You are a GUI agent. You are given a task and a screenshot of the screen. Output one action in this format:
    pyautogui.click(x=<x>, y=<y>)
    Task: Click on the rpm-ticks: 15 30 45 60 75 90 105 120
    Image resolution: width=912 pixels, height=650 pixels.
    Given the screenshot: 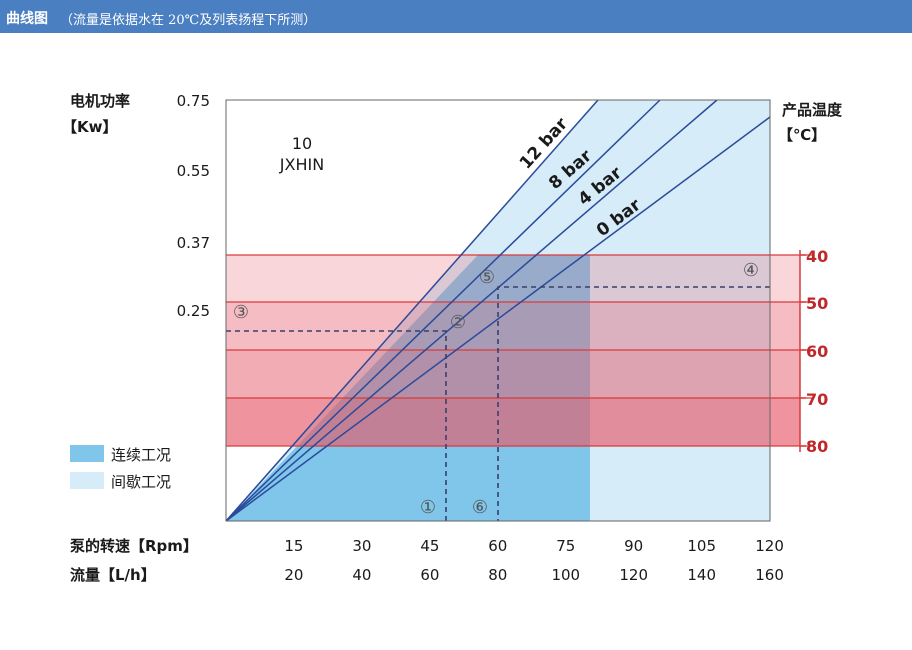 What is the action you would take?
    pyautogui.click(x=534, y=546)
    